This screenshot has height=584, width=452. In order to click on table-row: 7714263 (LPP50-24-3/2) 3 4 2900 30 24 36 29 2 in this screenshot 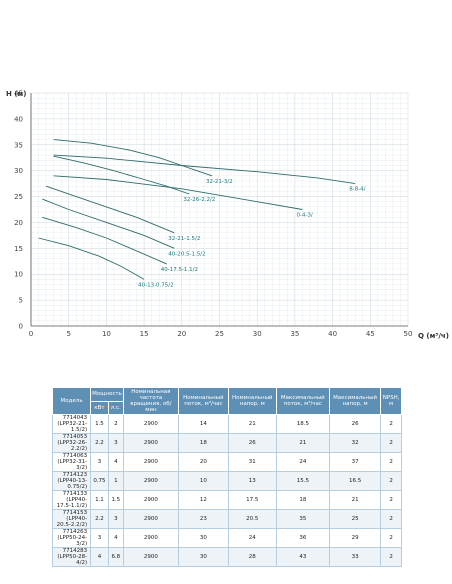, I will do `click(226, 538)`.